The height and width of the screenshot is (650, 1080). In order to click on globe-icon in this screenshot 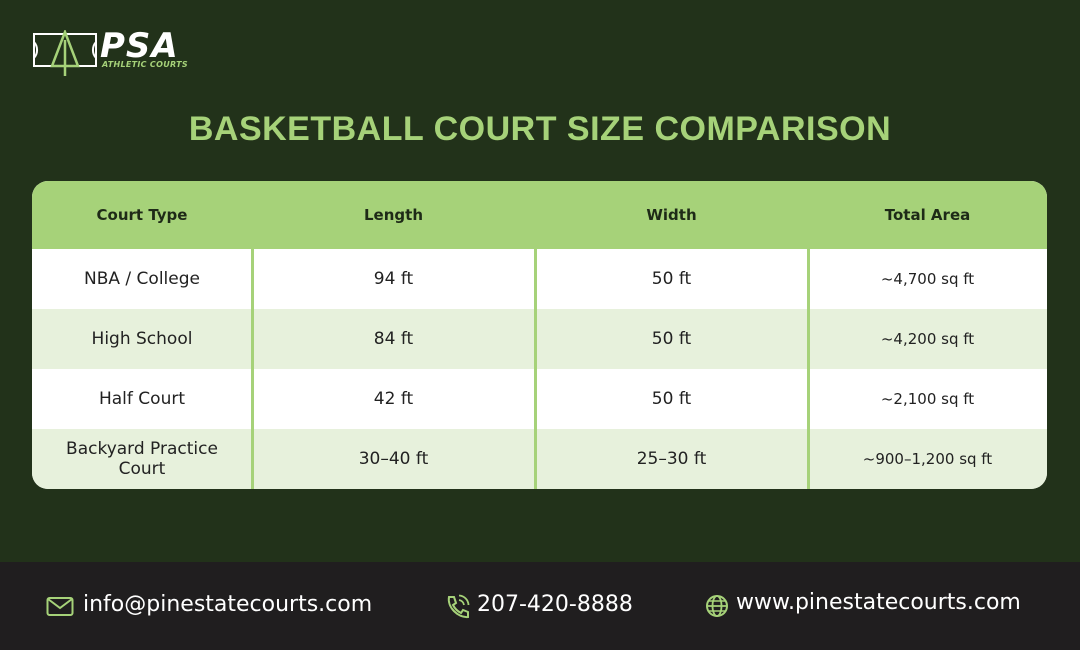, I will do `click(717, 606)`.